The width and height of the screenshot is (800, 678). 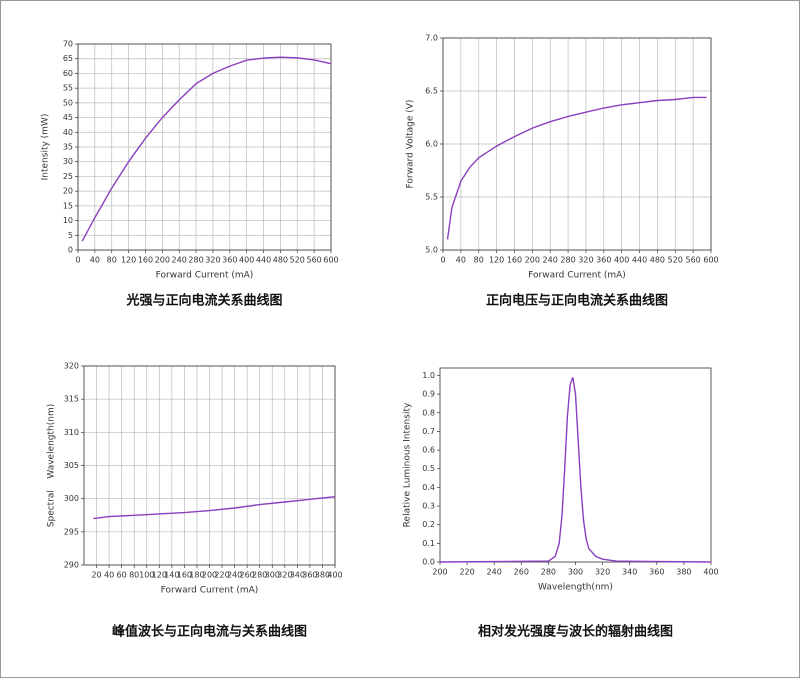 I want to click on y-tick-label: 300, so click(x=71, y=498).